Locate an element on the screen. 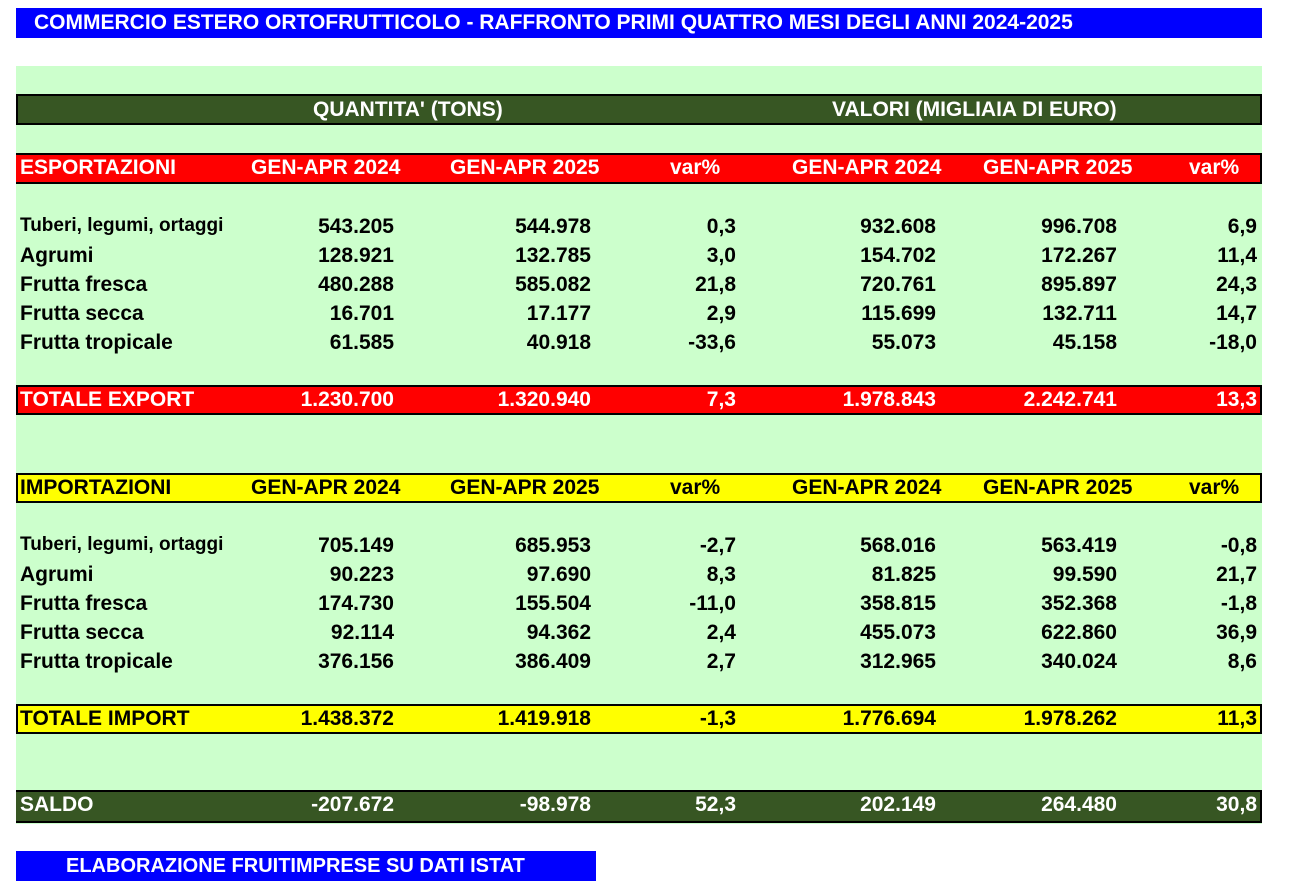 This screenshot has height=896, width=1302. total-cell: 1.419.918 is located at coordinates (544, 718).